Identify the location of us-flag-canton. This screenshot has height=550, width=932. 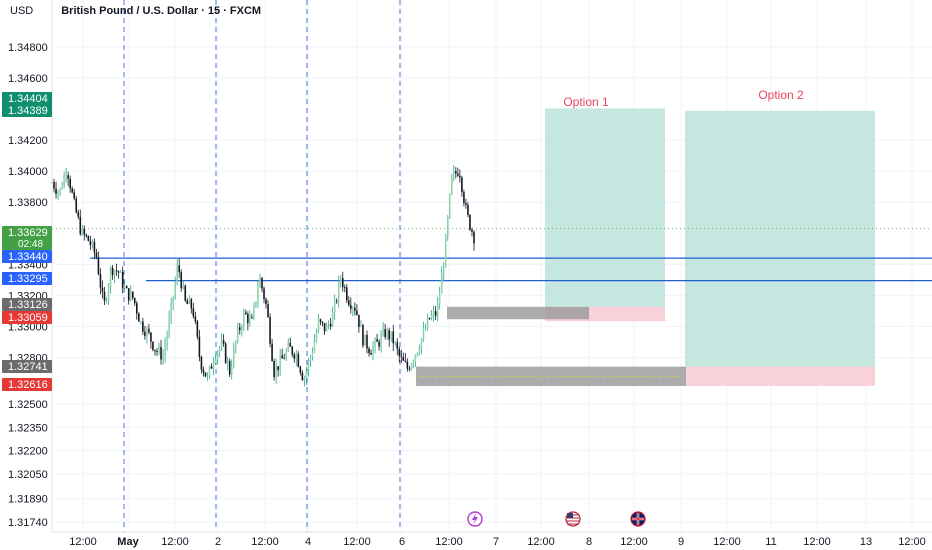
(570, 515).